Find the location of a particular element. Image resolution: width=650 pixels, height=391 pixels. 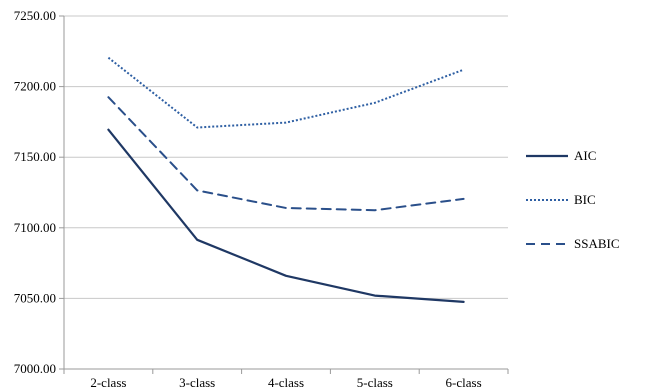

y-tick-label: 7000.00 is located at coordinates (35, 368).